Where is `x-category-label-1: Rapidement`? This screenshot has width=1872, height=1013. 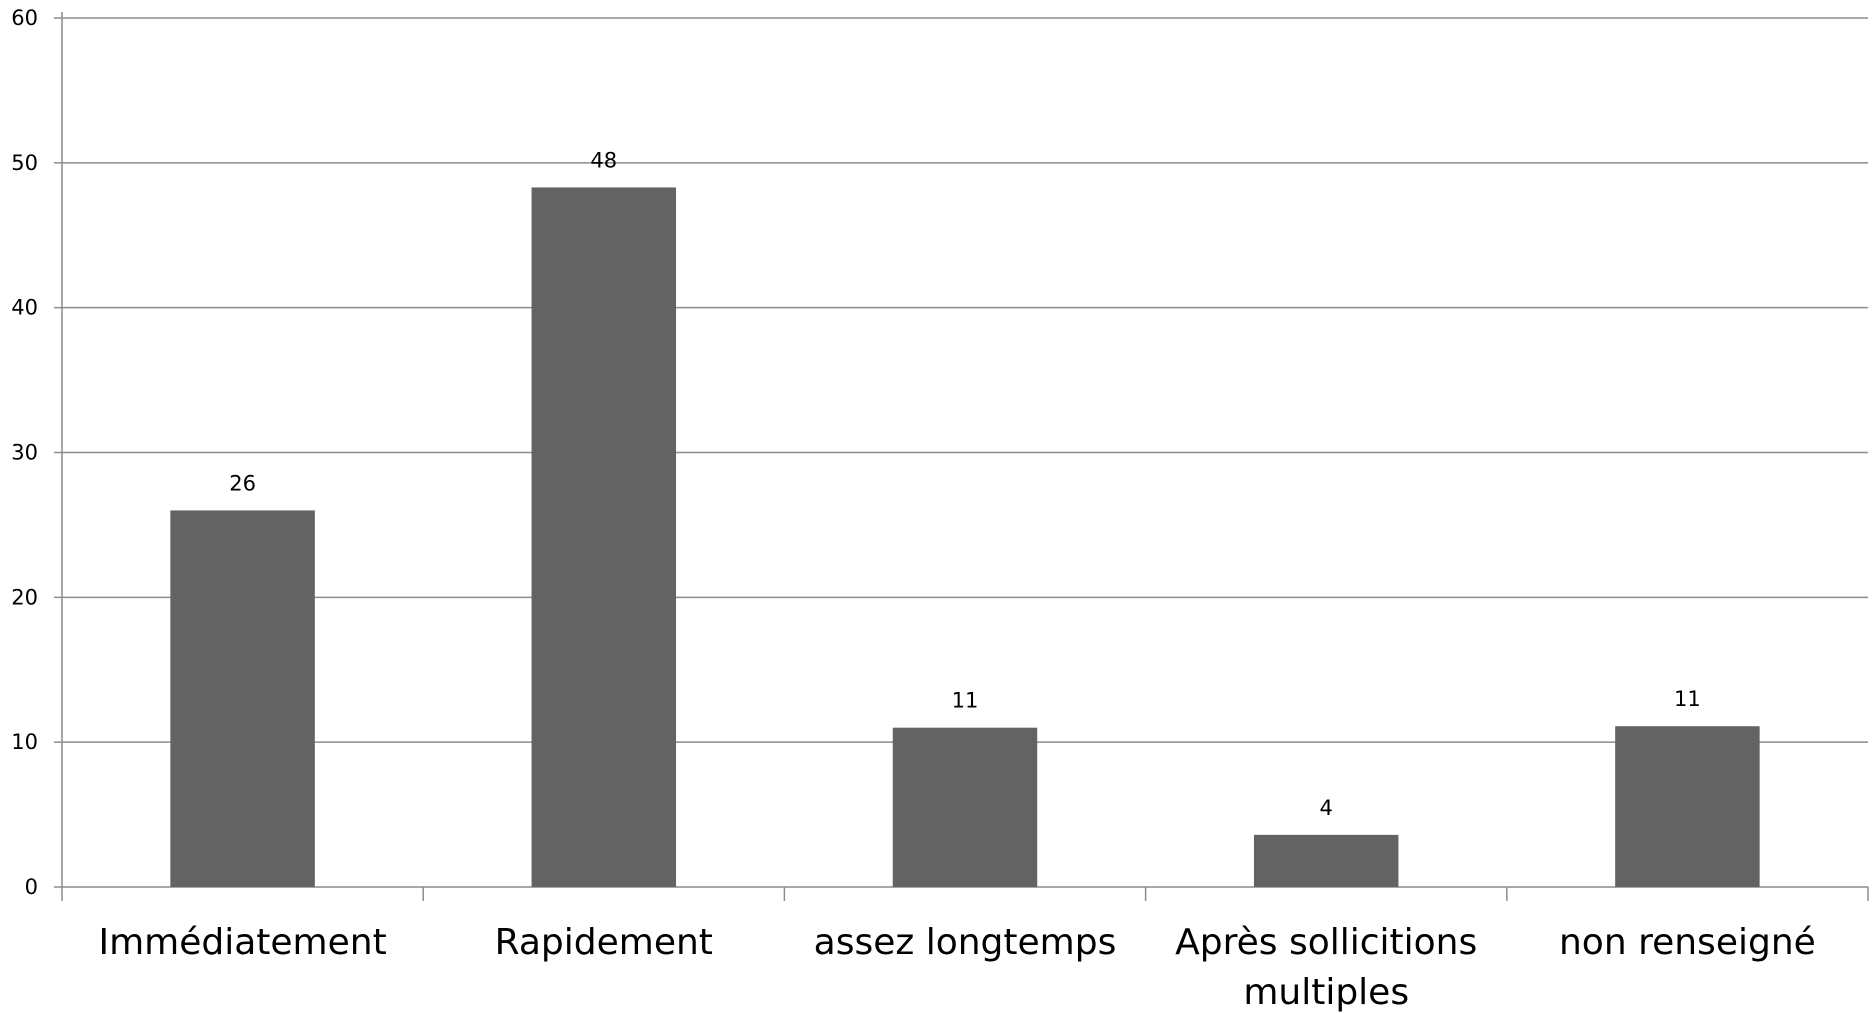 x-category-label-1: Rapidement is located at coordinates (604, 942).